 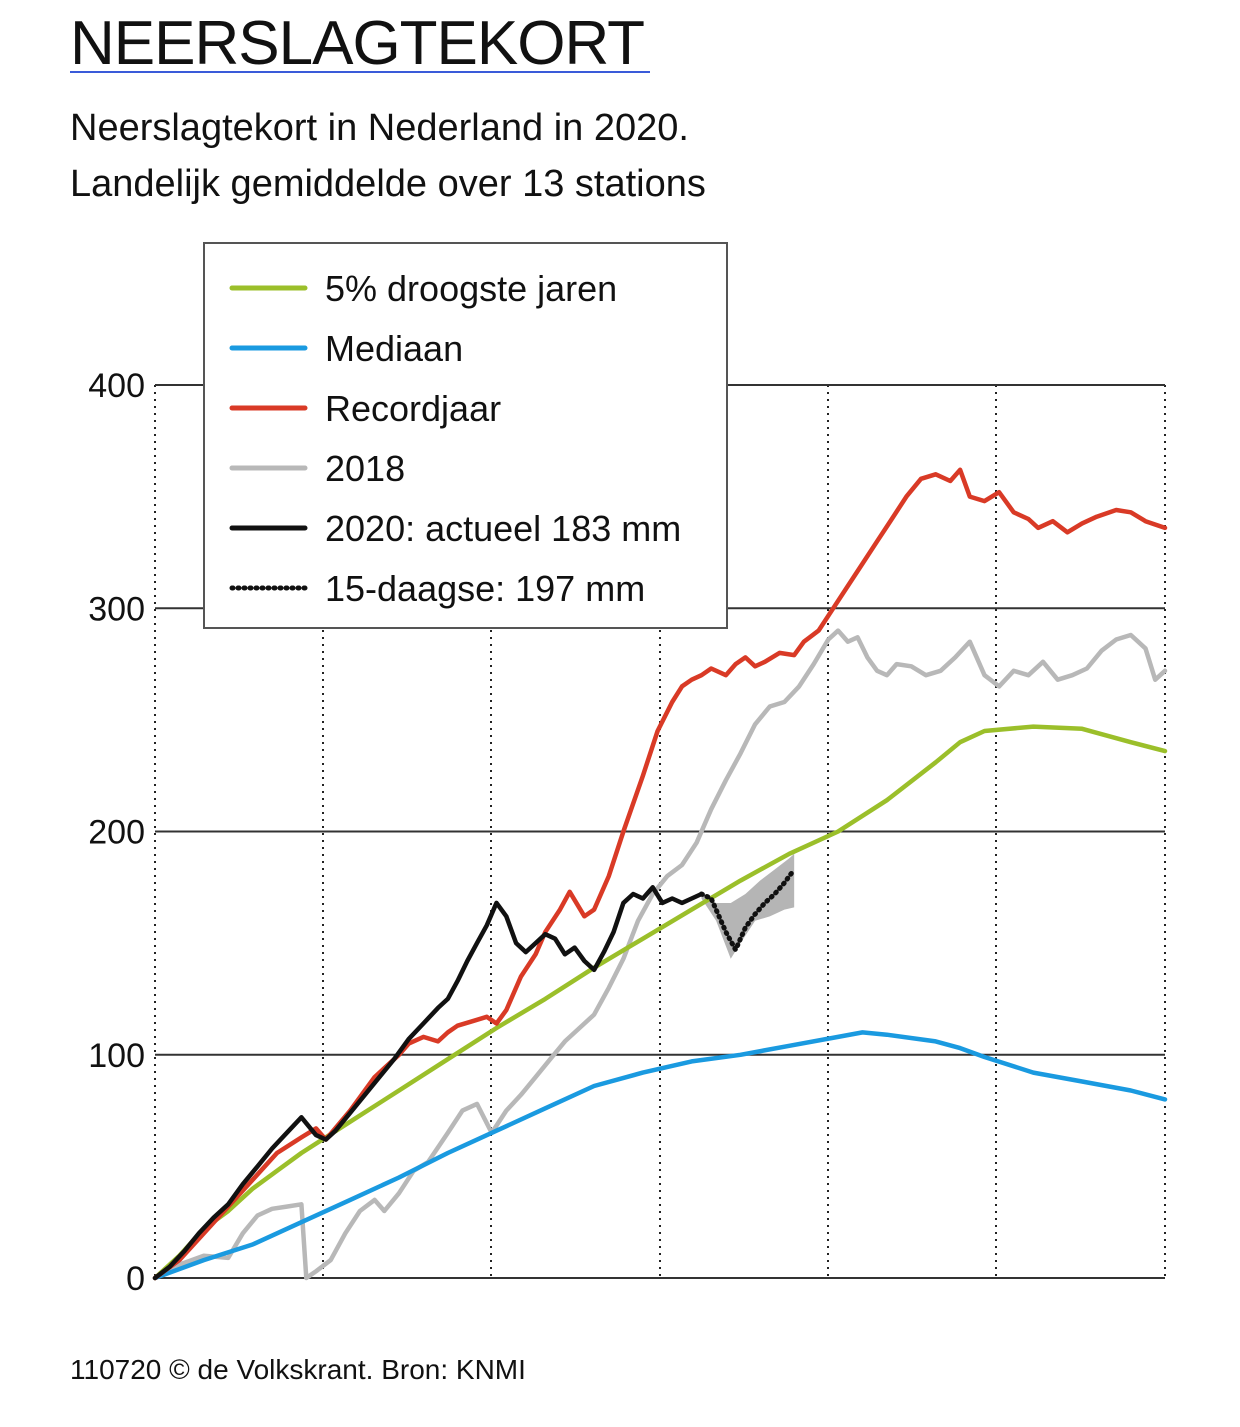 What do you see at coordinates (485, 588) in the screenshot?
I see `legend-label: 15-daagse: 197 mm` at bounding box center [485, 588].